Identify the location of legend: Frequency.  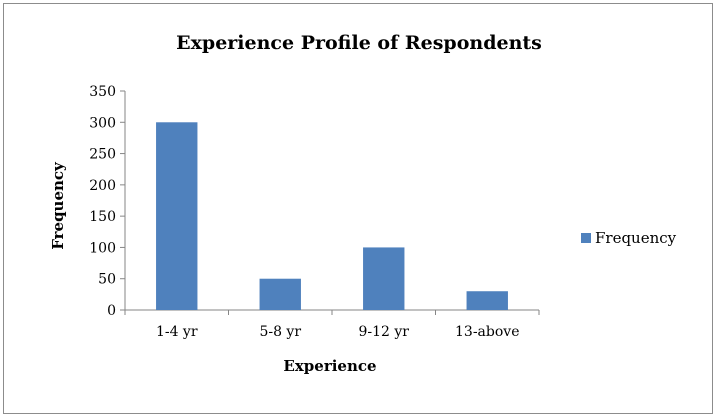
(629, 238).